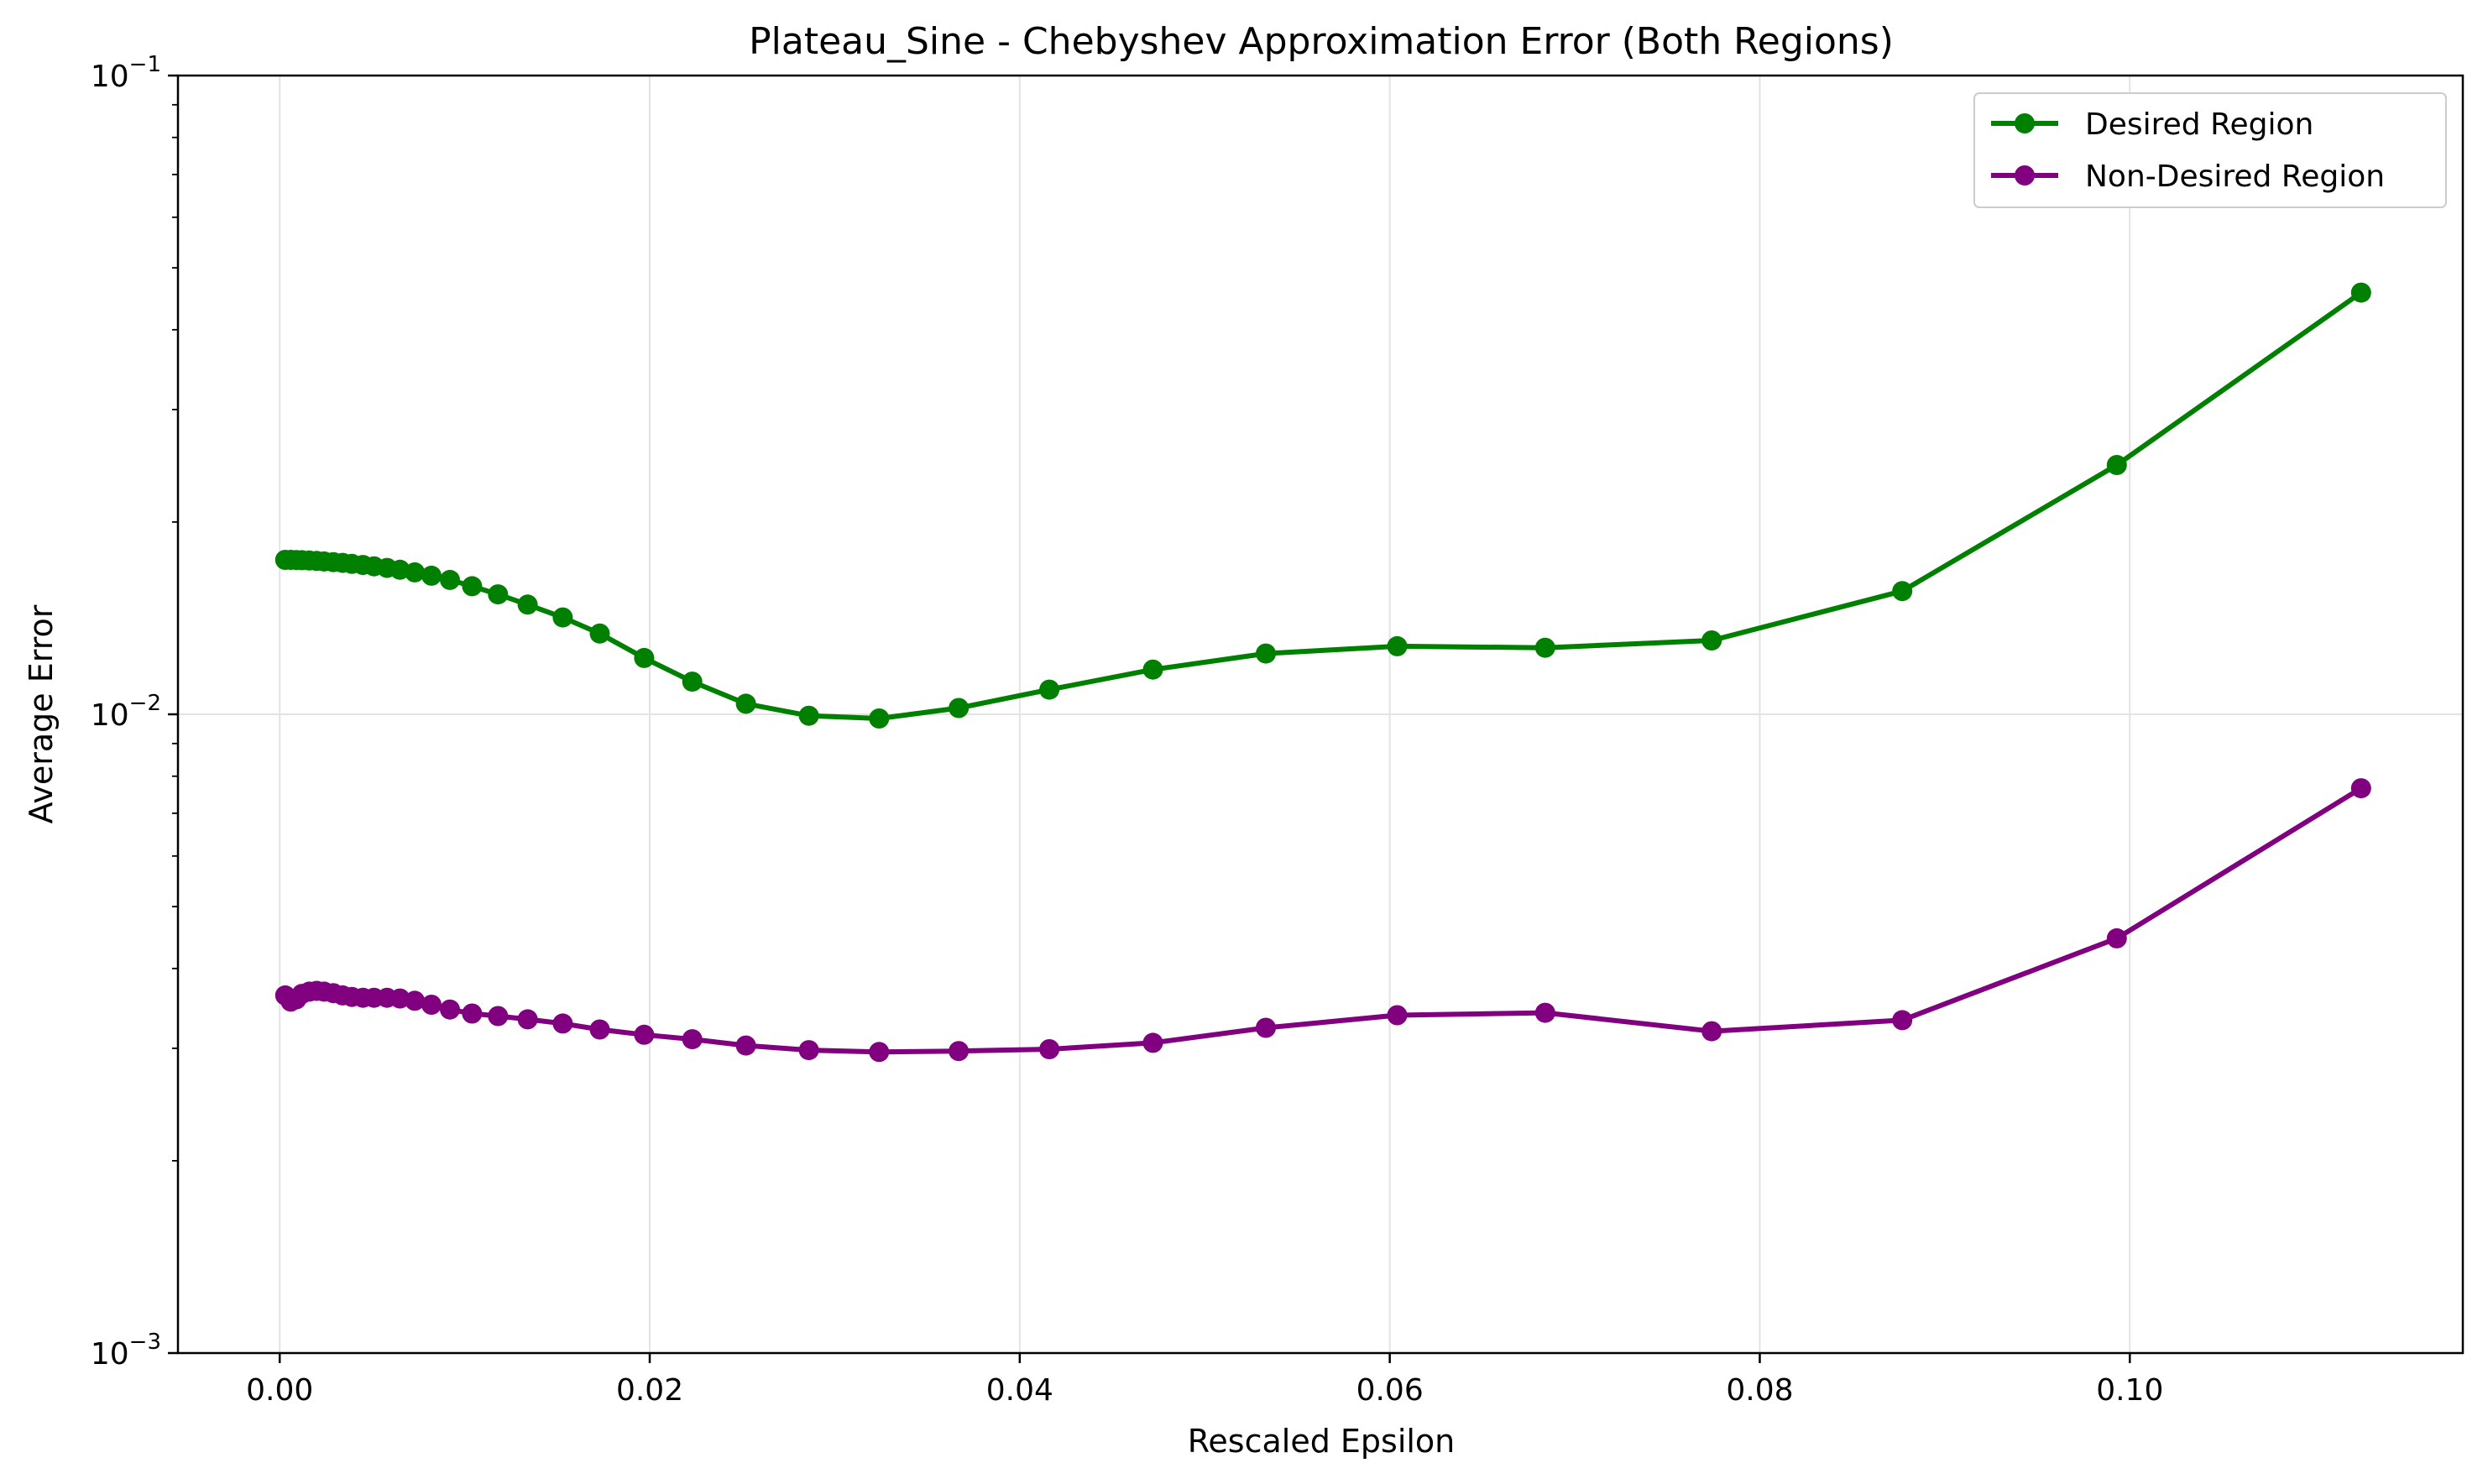 This screenshot has height=1484, width=2488. I want to click on legend-frame, so click(2210, 150).